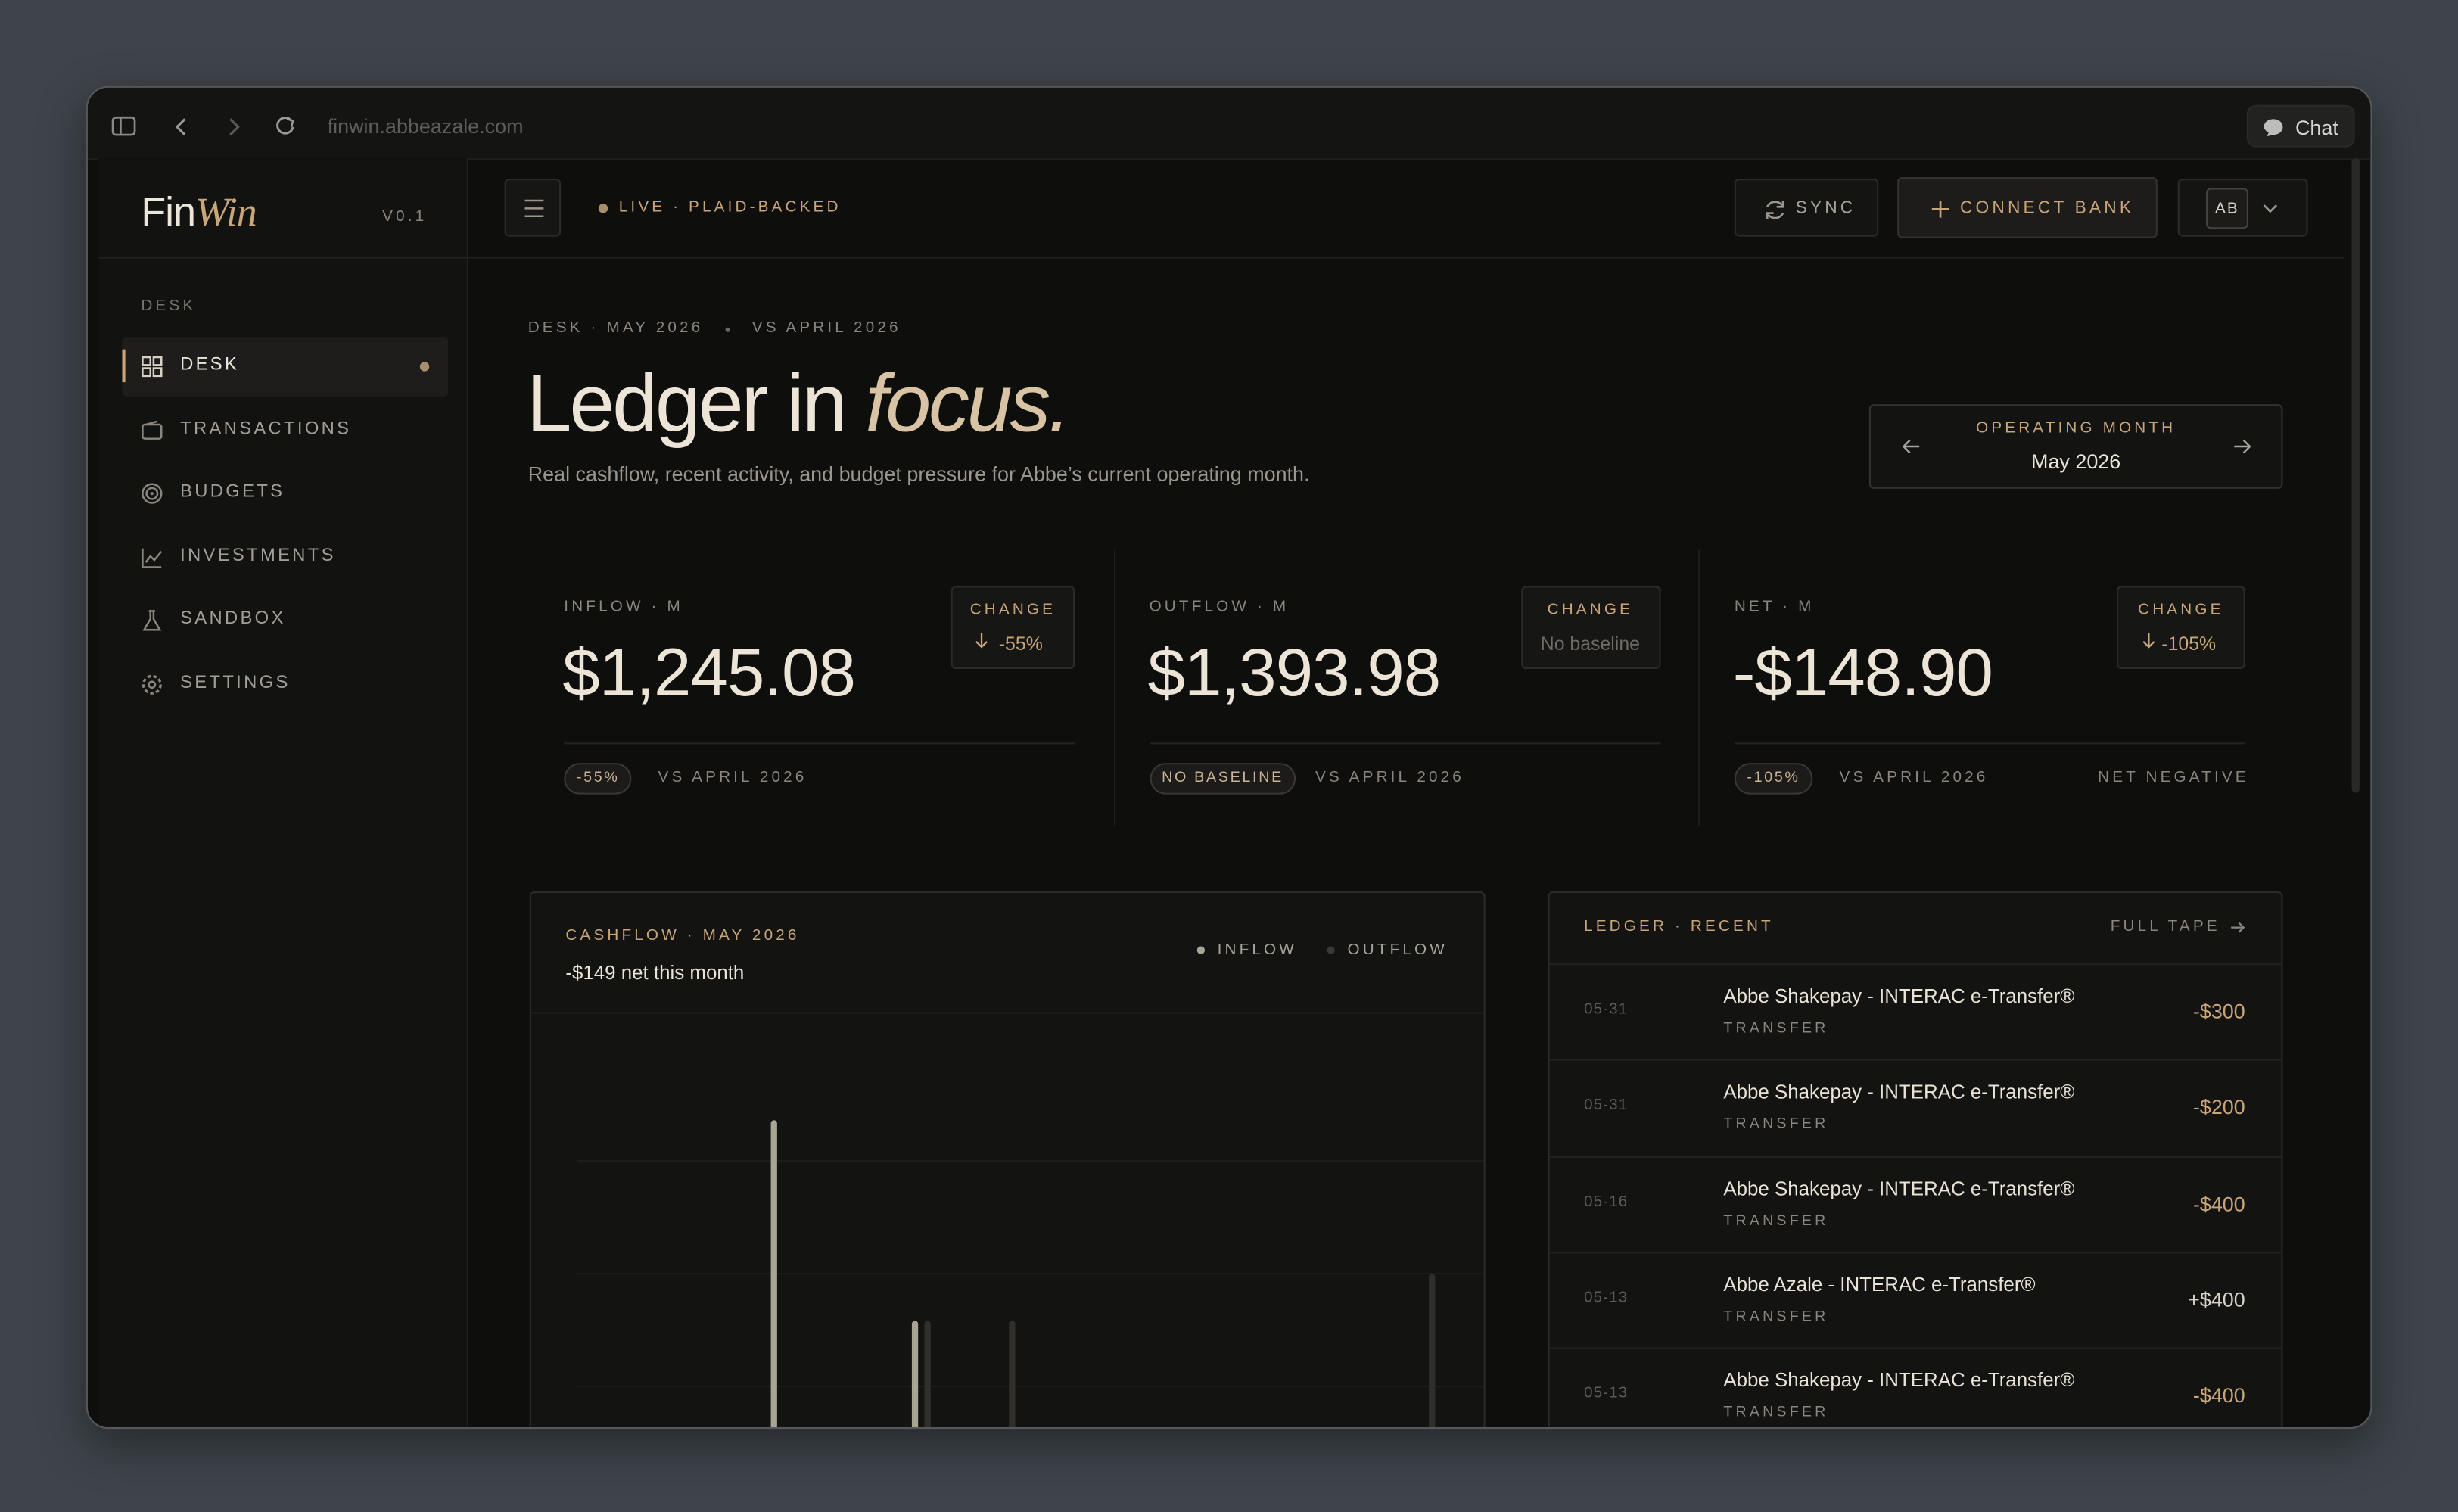 The height and width of the screenshot is (1512, 2458). I want to click on title-emphasis: focus., so click(968, 404).